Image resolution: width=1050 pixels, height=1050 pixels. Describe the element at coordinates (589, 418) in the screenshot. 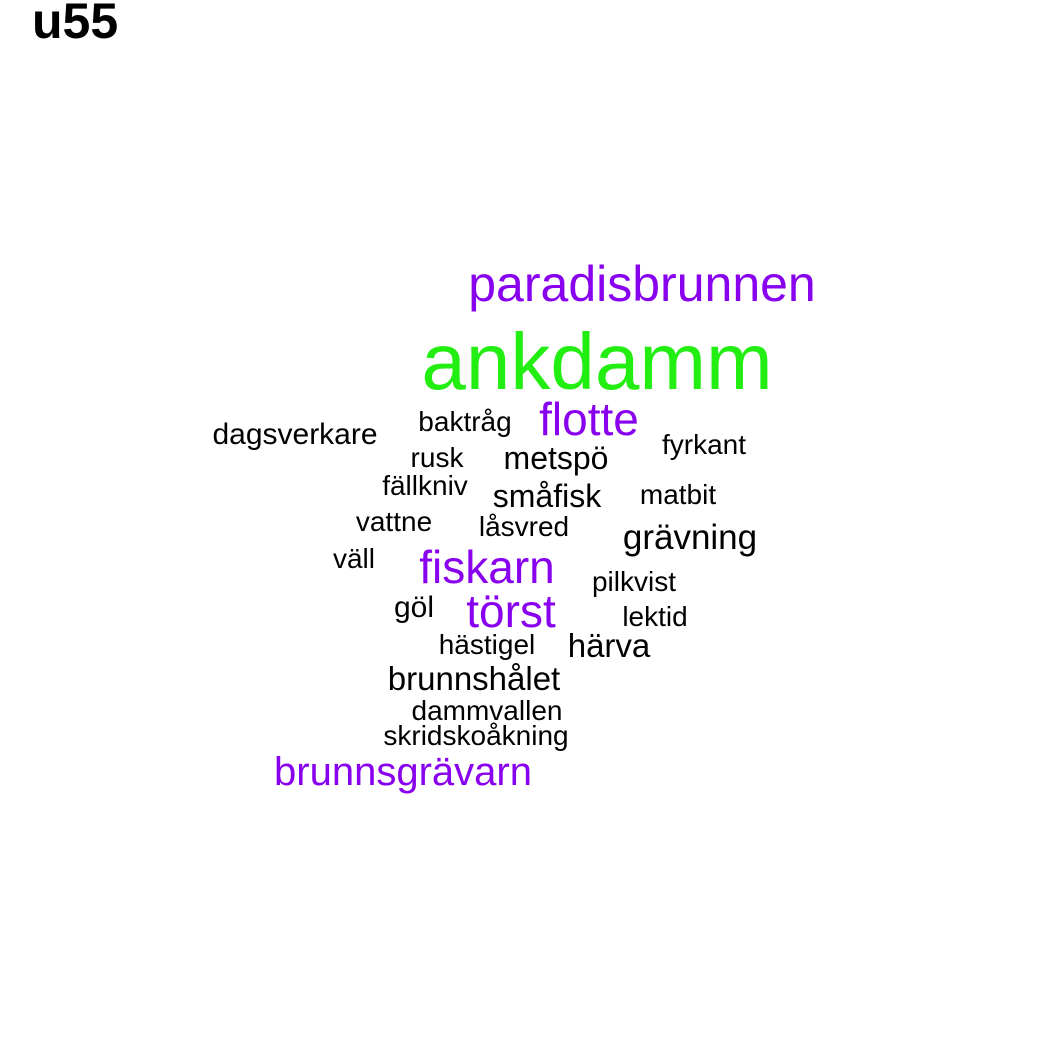

I see `word-flotte: flotte` at that location.